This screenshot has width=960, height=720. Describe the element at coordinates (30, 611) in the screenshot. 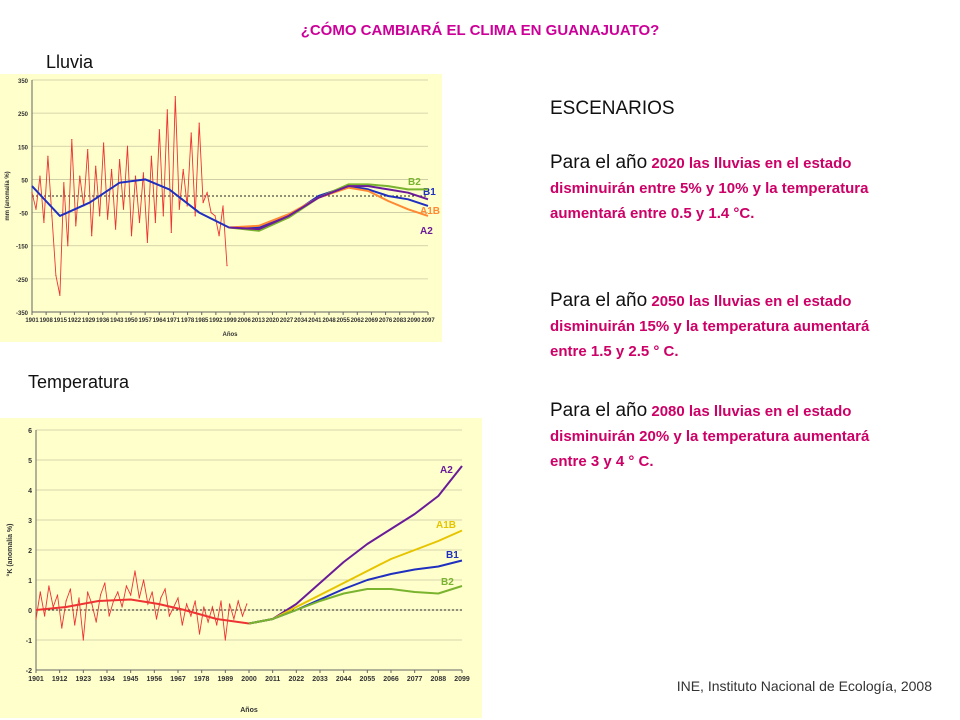

I see `y-tick-label: 0` at that location.